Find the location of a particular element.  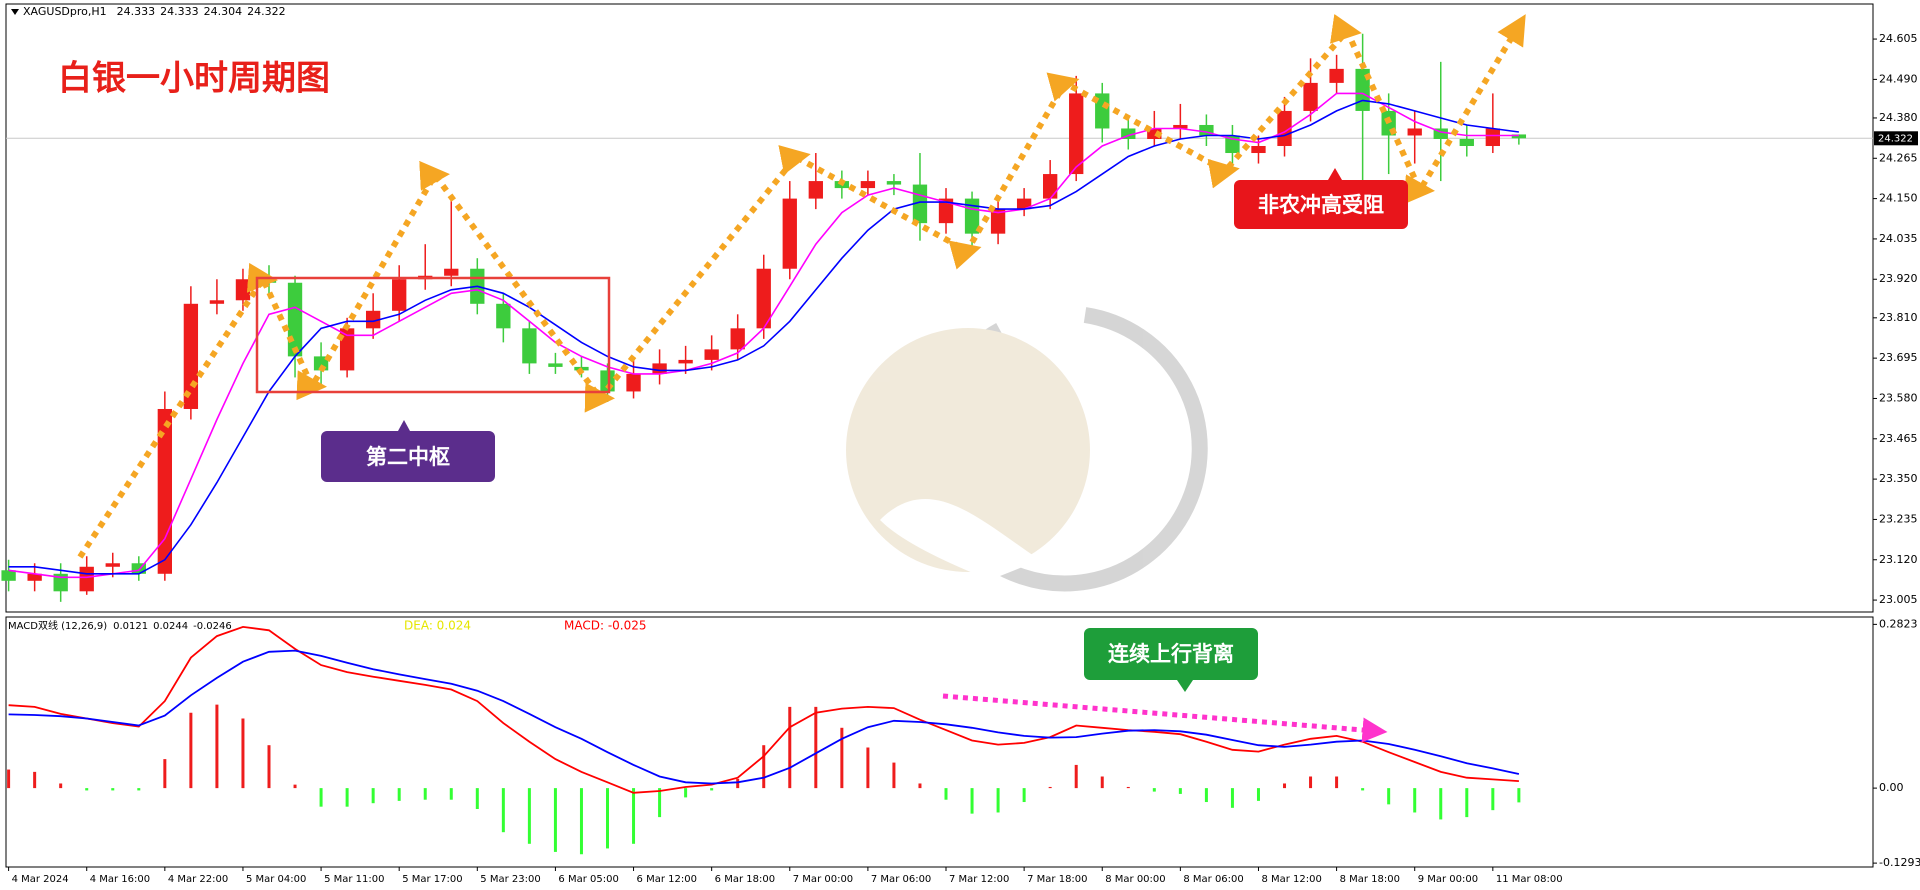

ohlc-high: 24.333 is located at coordinates (179, 11).